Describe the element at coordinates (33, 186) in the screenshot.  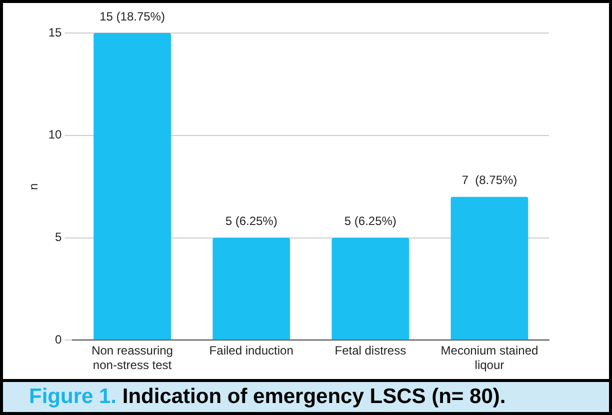
I see `y-axis-title: n` at that location.